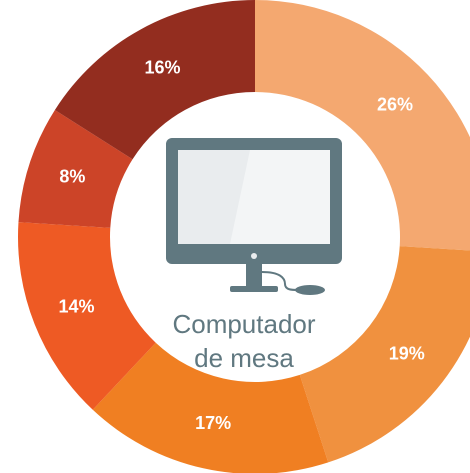 Image resolution: width=470 pixels, height=473 pixels. Describe the element at coordinates (213, 423) in the screenshot. I see `data-label: 17%` at that location.